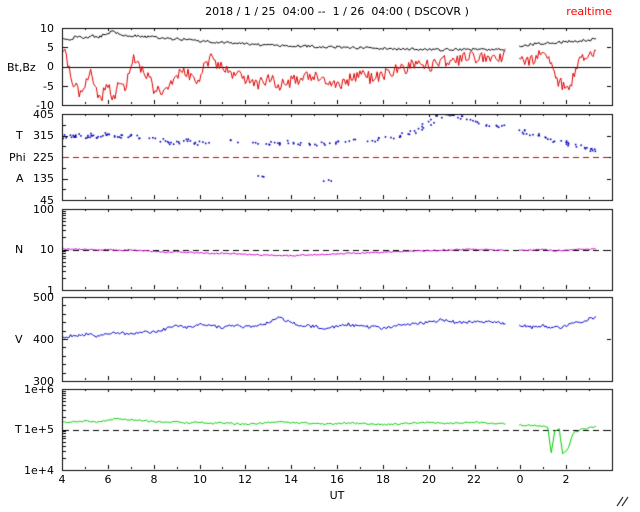 This screenshot has width=640, height=512. What do you see at coordinates (47, 200) in the screenshot?
I see `y-tick-label: 45` at bounding box center [47, 200].